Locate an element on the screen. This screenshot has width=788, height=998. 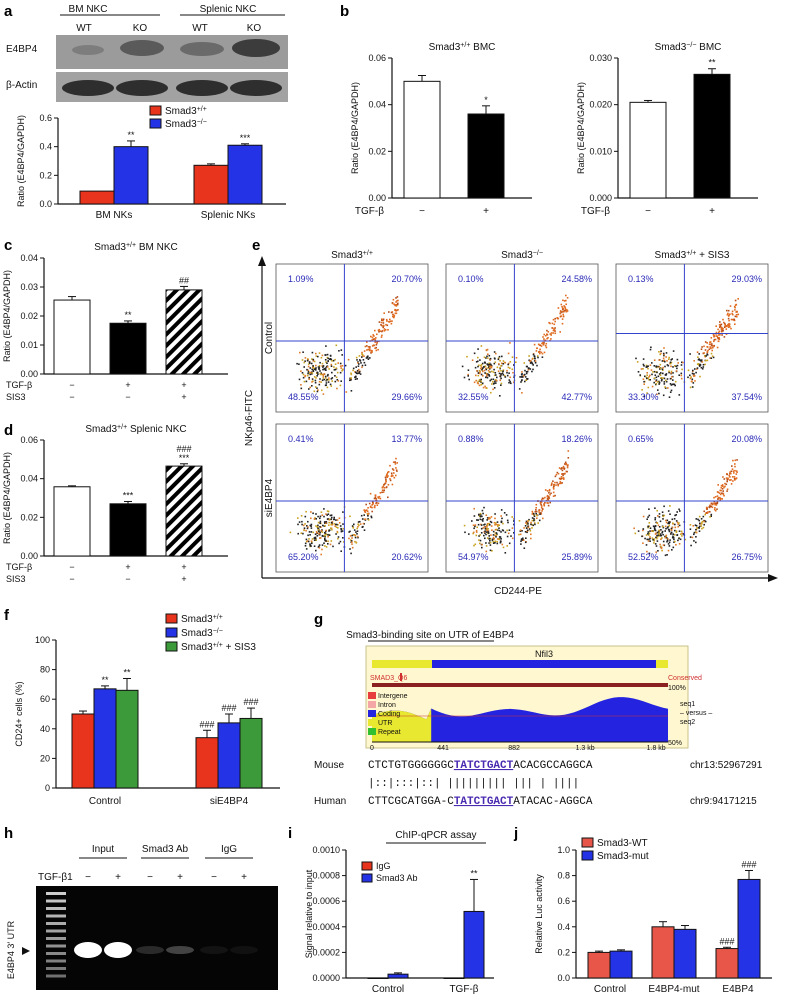
f-tick-label: 60 is located at coordinates (45, 699).